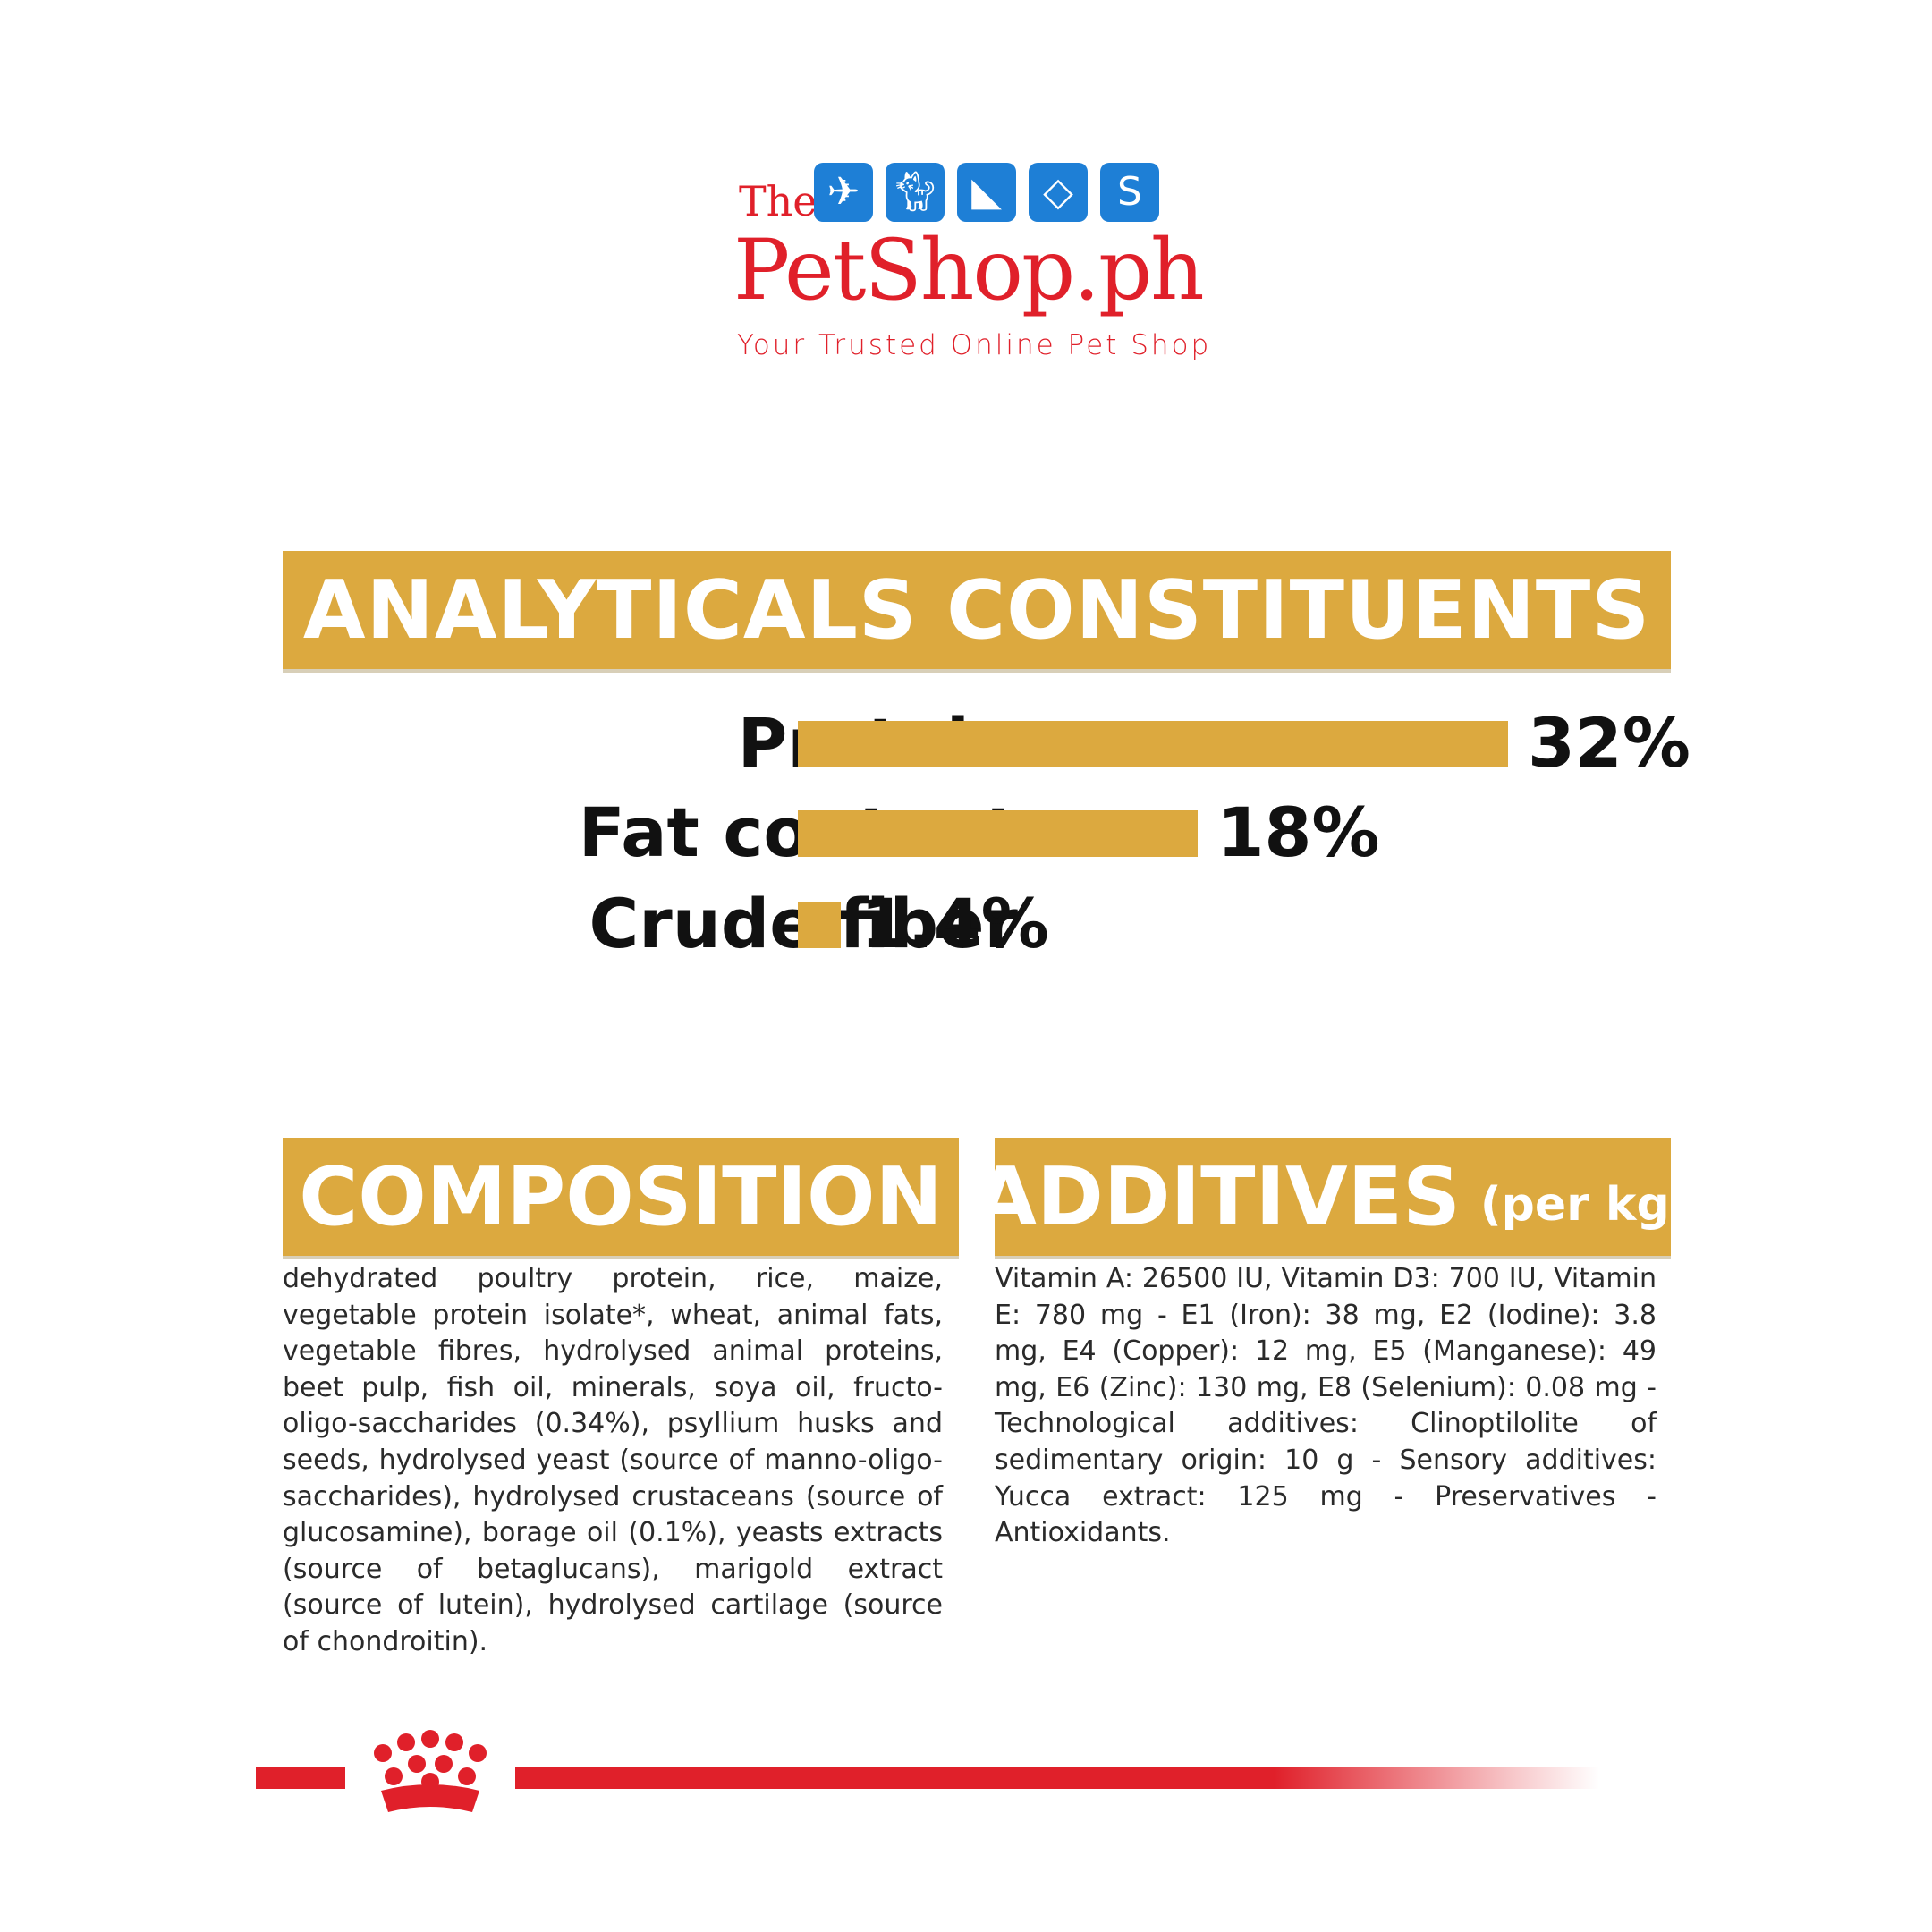 This screenshot has width=1932, height=1932. Describe the element at coordinates (778, 201) in the screenshot. I see `logo-the-text: The` at that location.